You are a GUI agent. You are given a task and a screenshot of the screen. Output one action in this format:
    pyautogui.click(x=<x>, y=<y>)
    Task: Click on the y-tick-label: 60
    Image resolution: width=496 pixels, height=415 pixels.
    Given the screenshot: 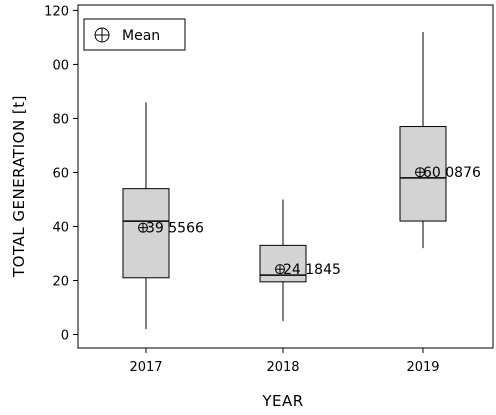 What is the action you would take?
    pyautogui.click(x=60, y=173)
    